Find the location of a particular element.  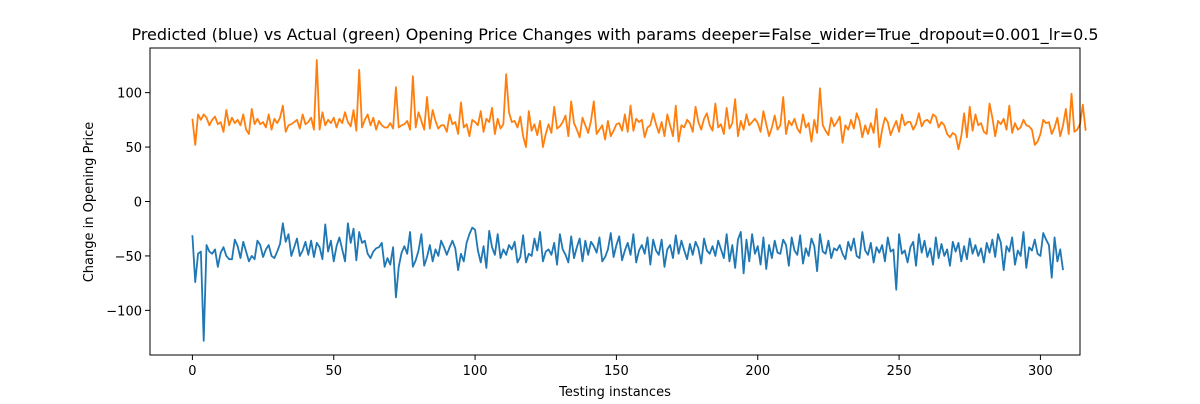

x-tick-label: 0 is located at coordinates (192, 371).